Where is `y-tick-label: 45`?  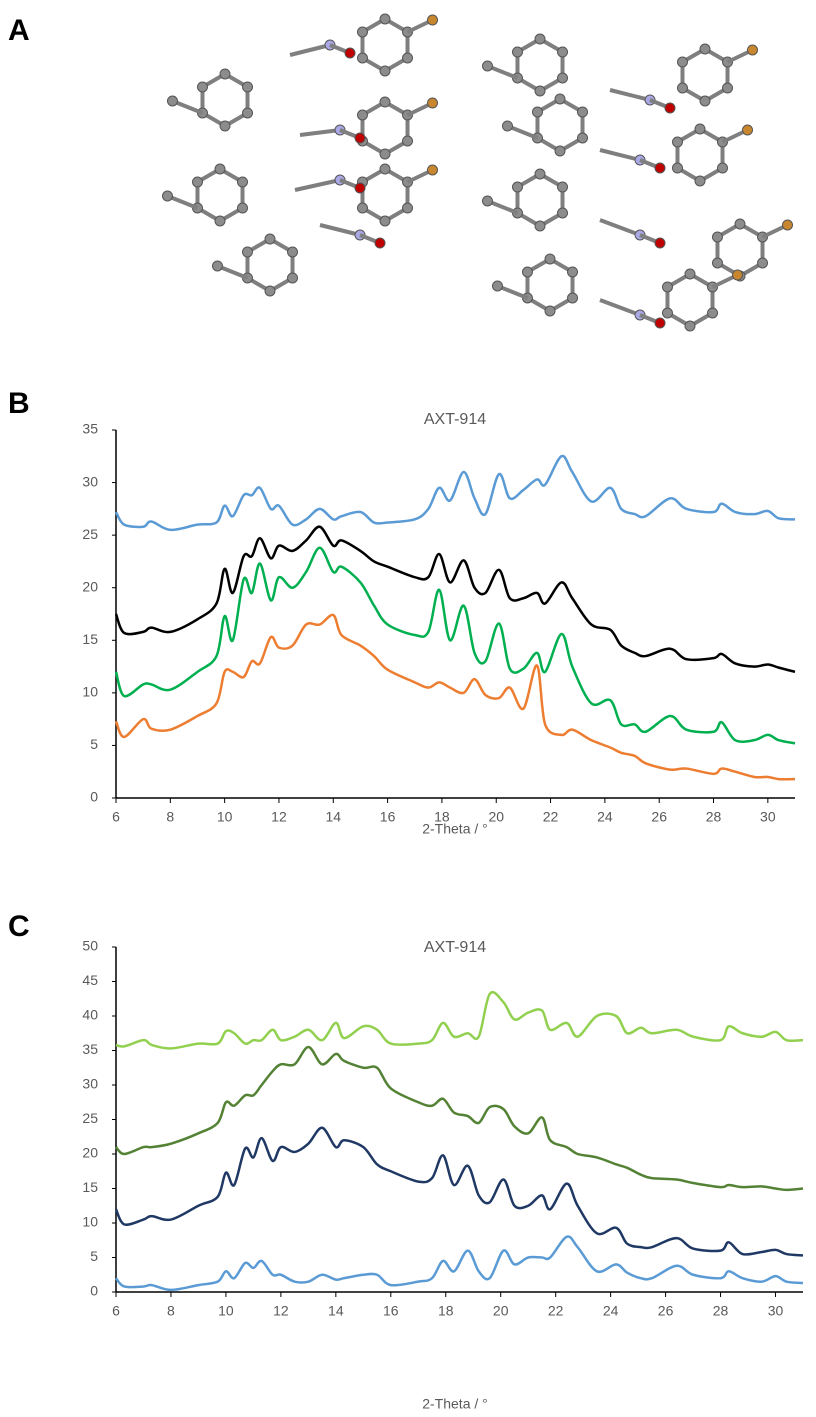 y-tick-label: 45 is located at coordinates (90, 980).